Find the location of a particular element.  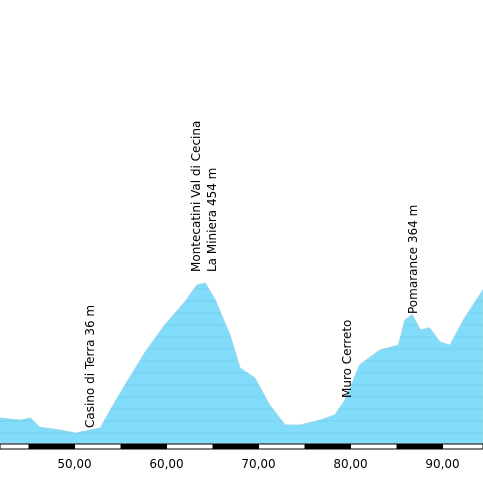

x-tick-label: 70,00 is located at coordinates (258, 464).